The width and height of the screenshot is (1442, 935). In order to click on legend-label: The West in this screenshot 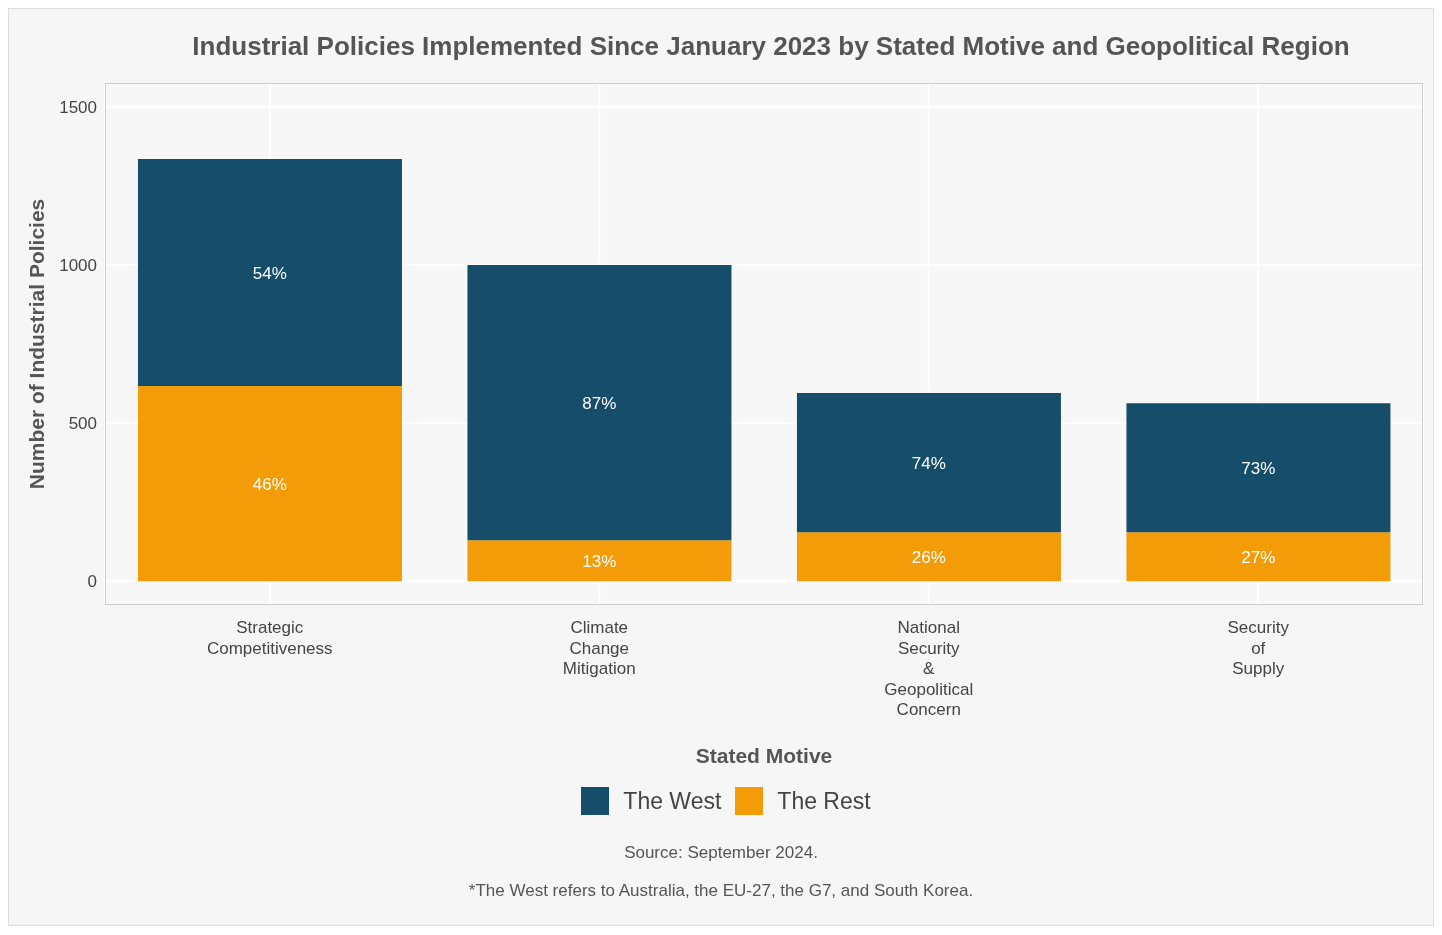, I will do `click(672, 801)`.